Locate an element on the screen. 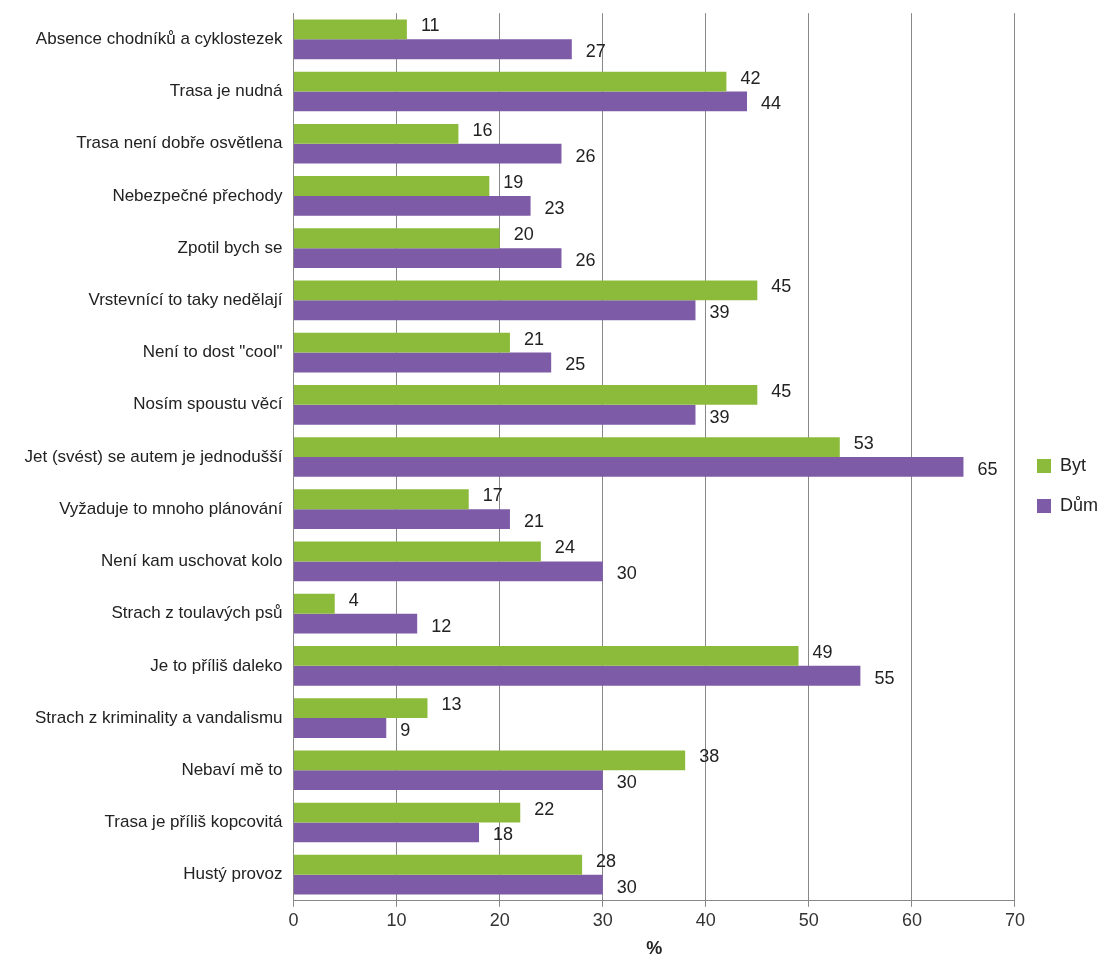 Image resolution: width=1114 pixels, height=974 pixels. data-label: 65 is located at coordinates (987, 468).